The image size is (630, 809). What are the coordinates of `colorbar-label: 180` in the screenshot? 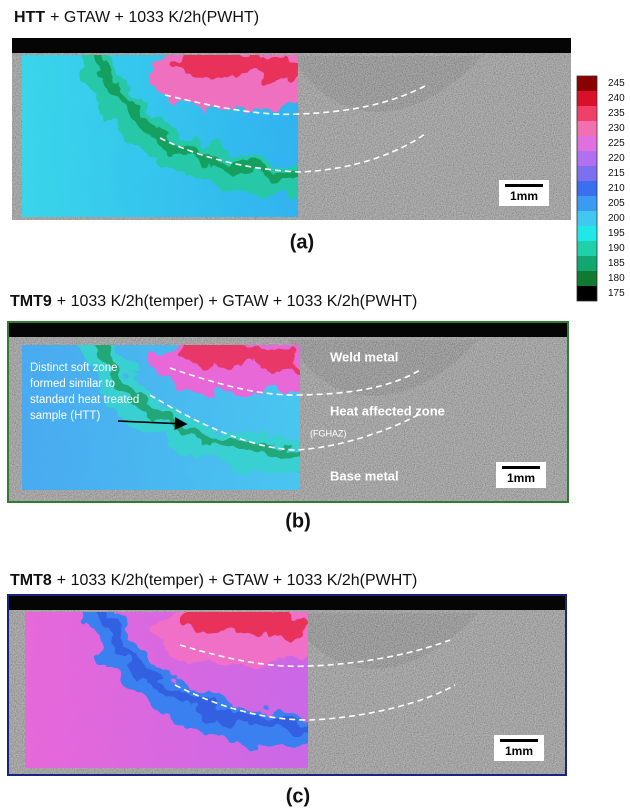 It's located at (616, 278).